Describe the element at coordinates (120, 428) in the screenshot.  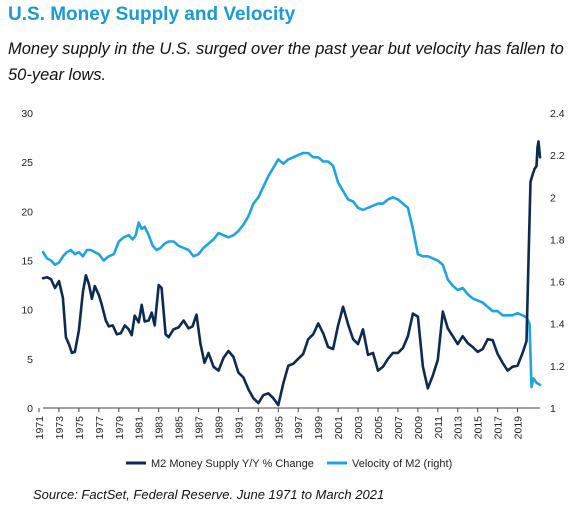
I see `x-tick-label: 1979` at that location.